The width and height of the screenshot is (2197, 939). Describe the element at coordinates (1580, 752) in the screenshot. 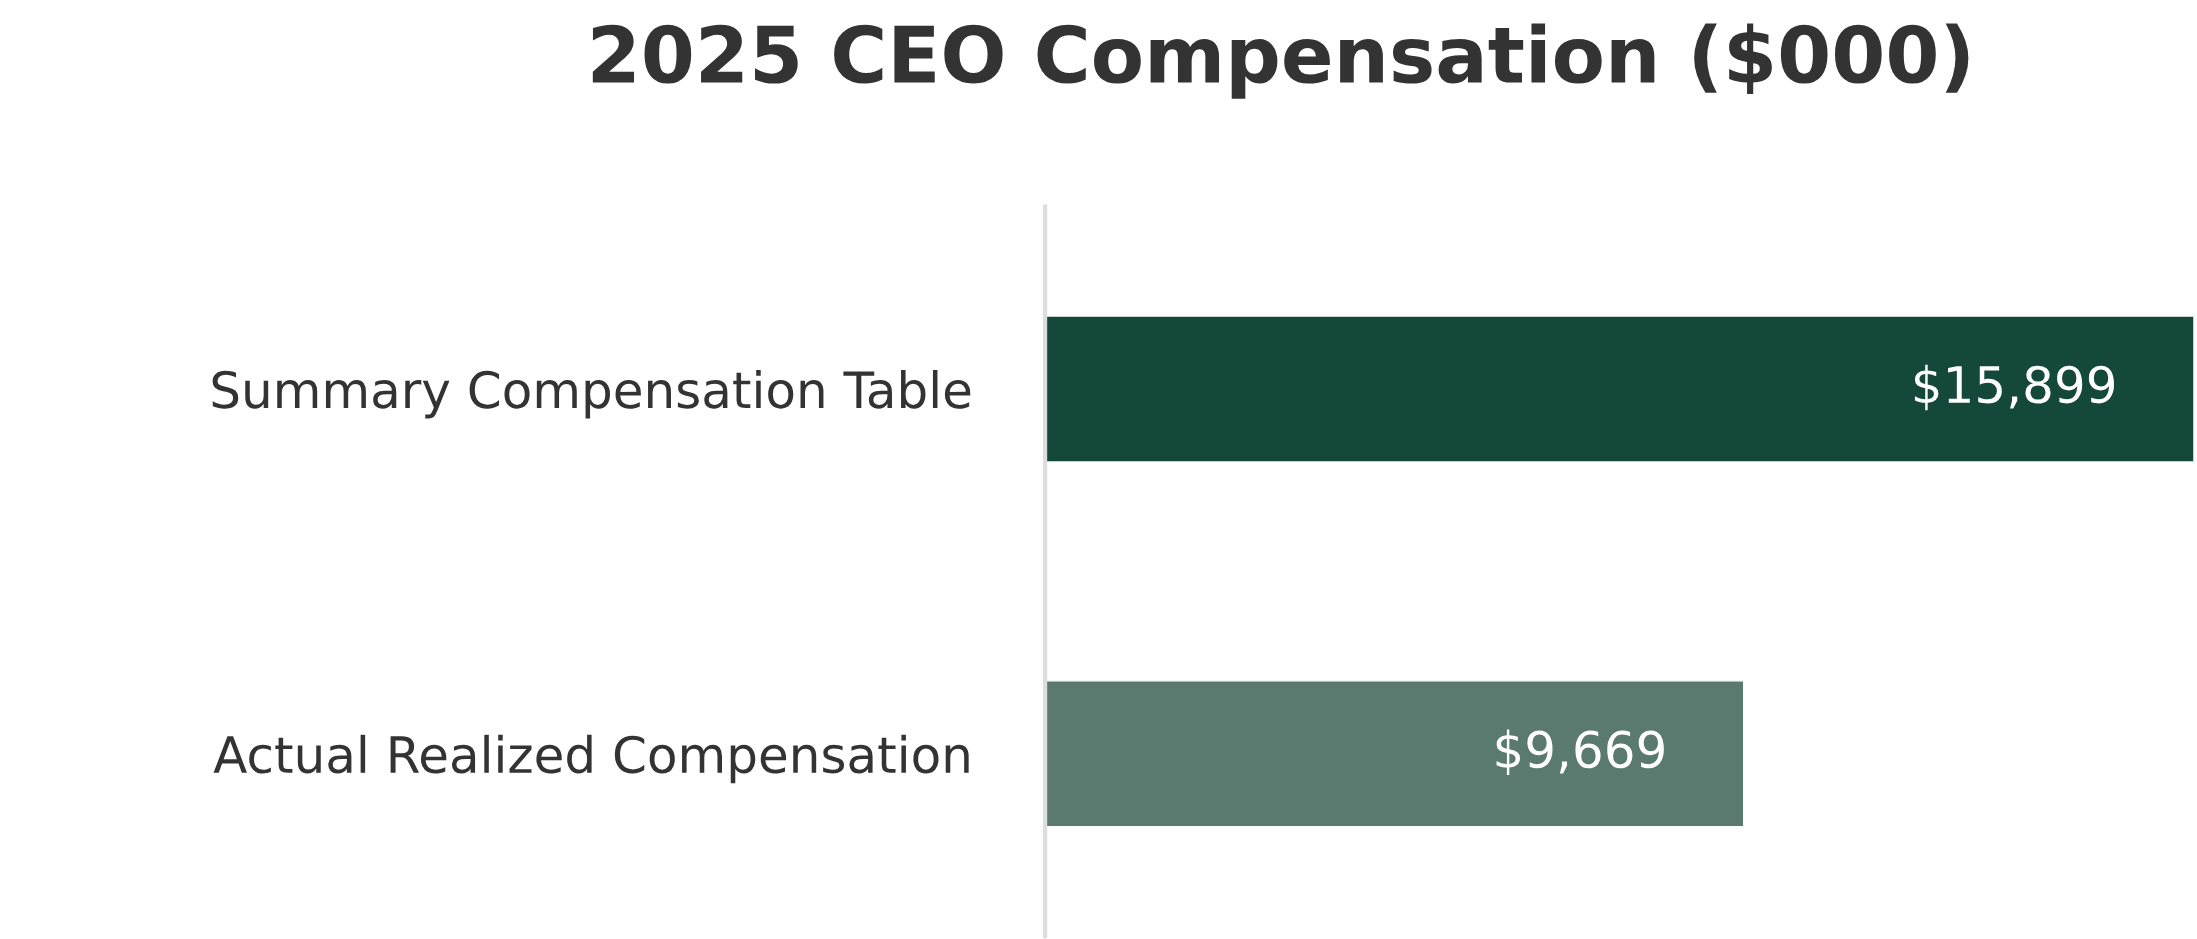

I see `data-label: $9,669` at that location.